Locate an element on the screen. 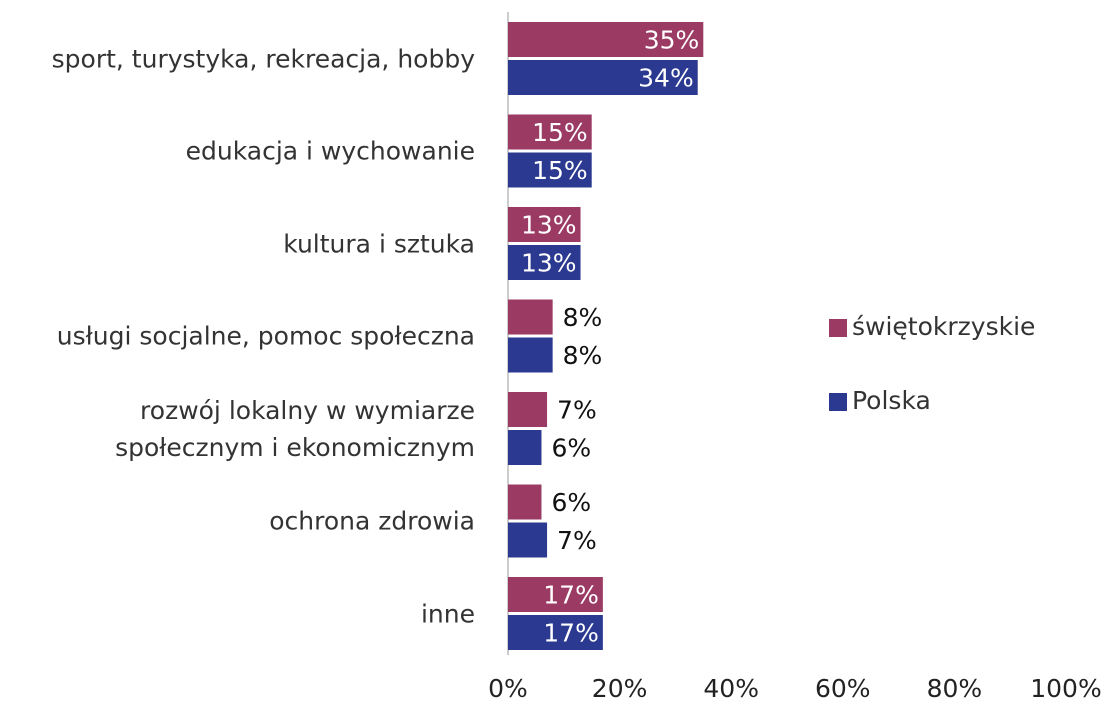  legend-label: świętokrzyskie is located at coordinates (943, 326).